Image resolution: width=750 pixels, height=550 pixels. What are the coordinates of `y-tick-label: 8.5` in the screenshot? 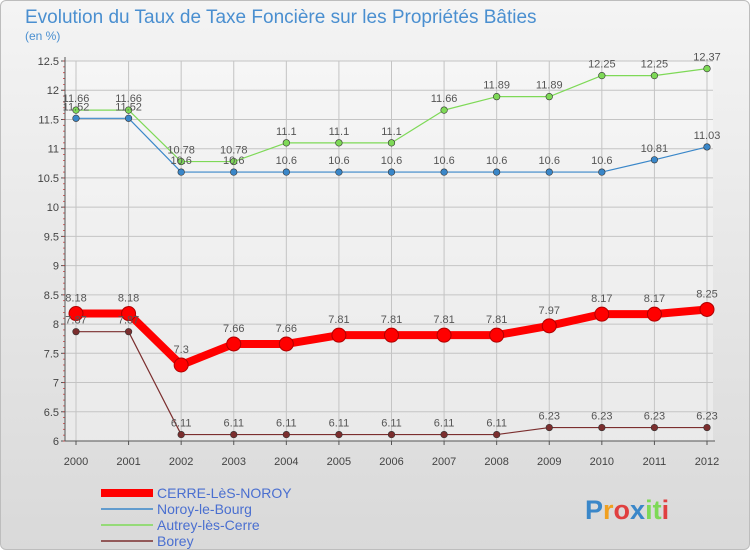 It's located at (51, 296).